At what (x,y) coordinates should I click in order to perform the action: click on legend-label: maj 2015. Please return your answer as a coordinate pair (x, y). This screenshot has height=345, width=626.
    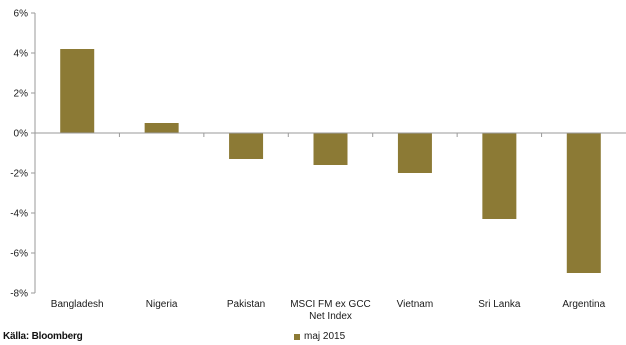
    Looking at the image, I should click on (325, 336).